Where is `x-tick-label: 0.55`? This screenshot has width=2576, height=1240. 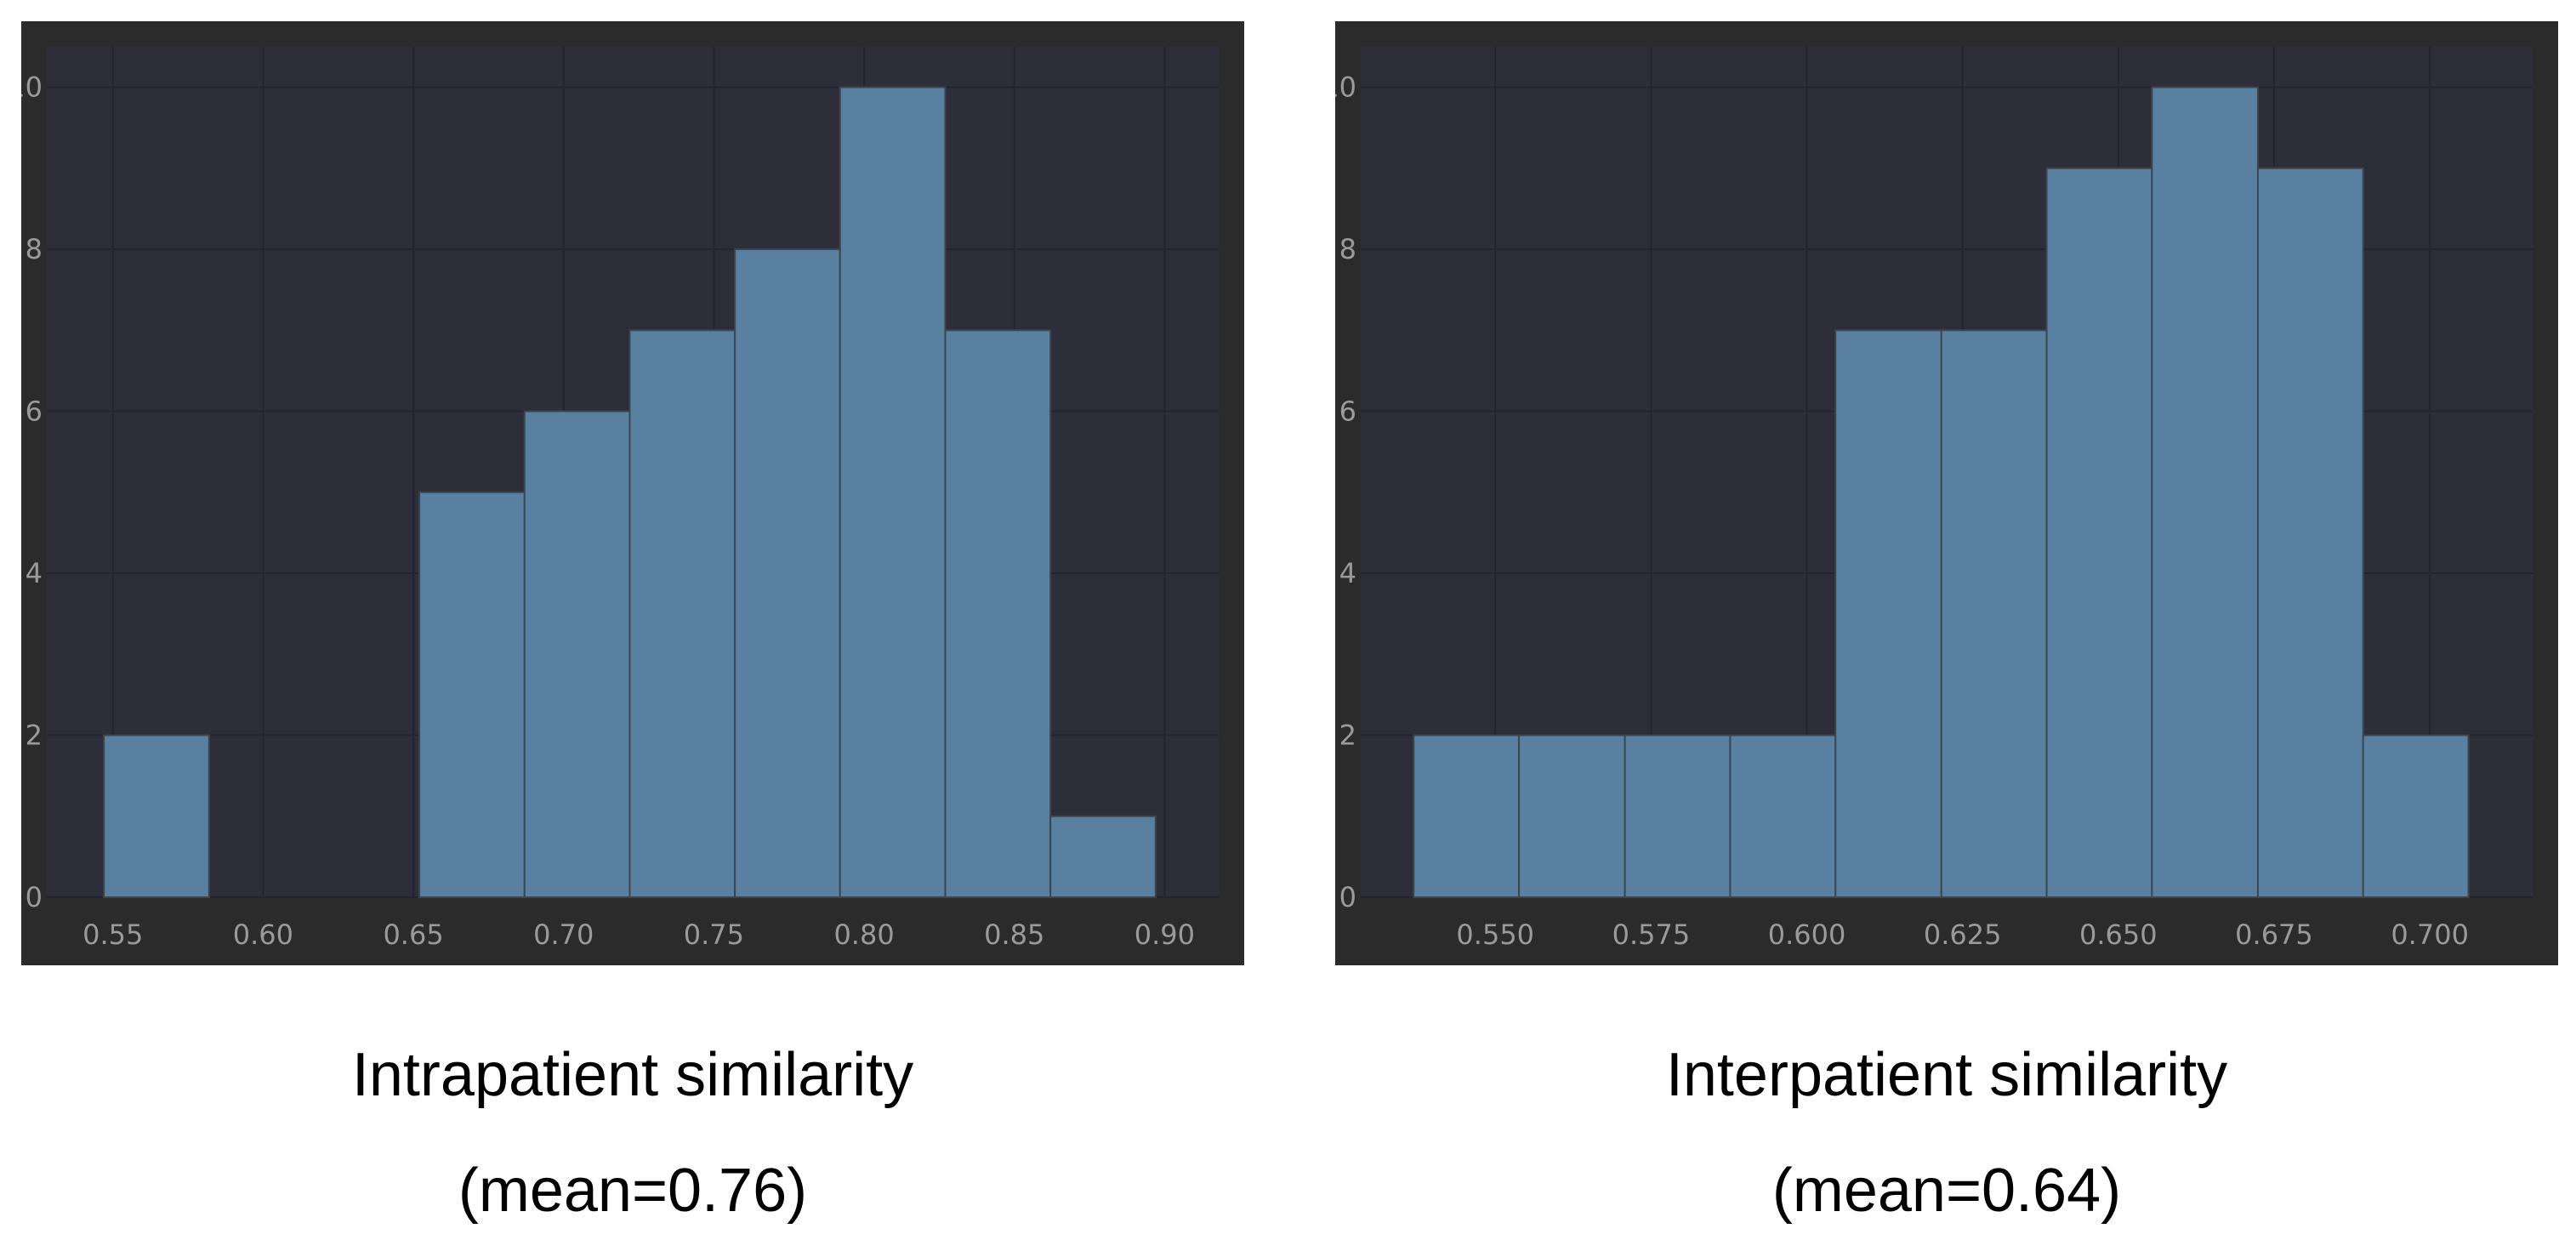 x-tick-label: 0.55 is located at coordinates (112, 935).